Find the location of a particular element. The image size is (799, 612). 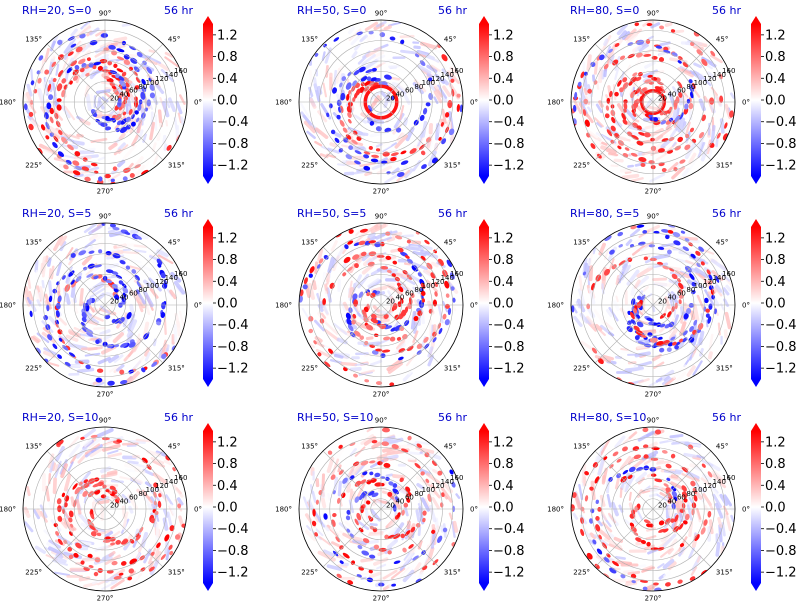

colorbar-tick-label: 1.2 is located at coordinates (775, 35).